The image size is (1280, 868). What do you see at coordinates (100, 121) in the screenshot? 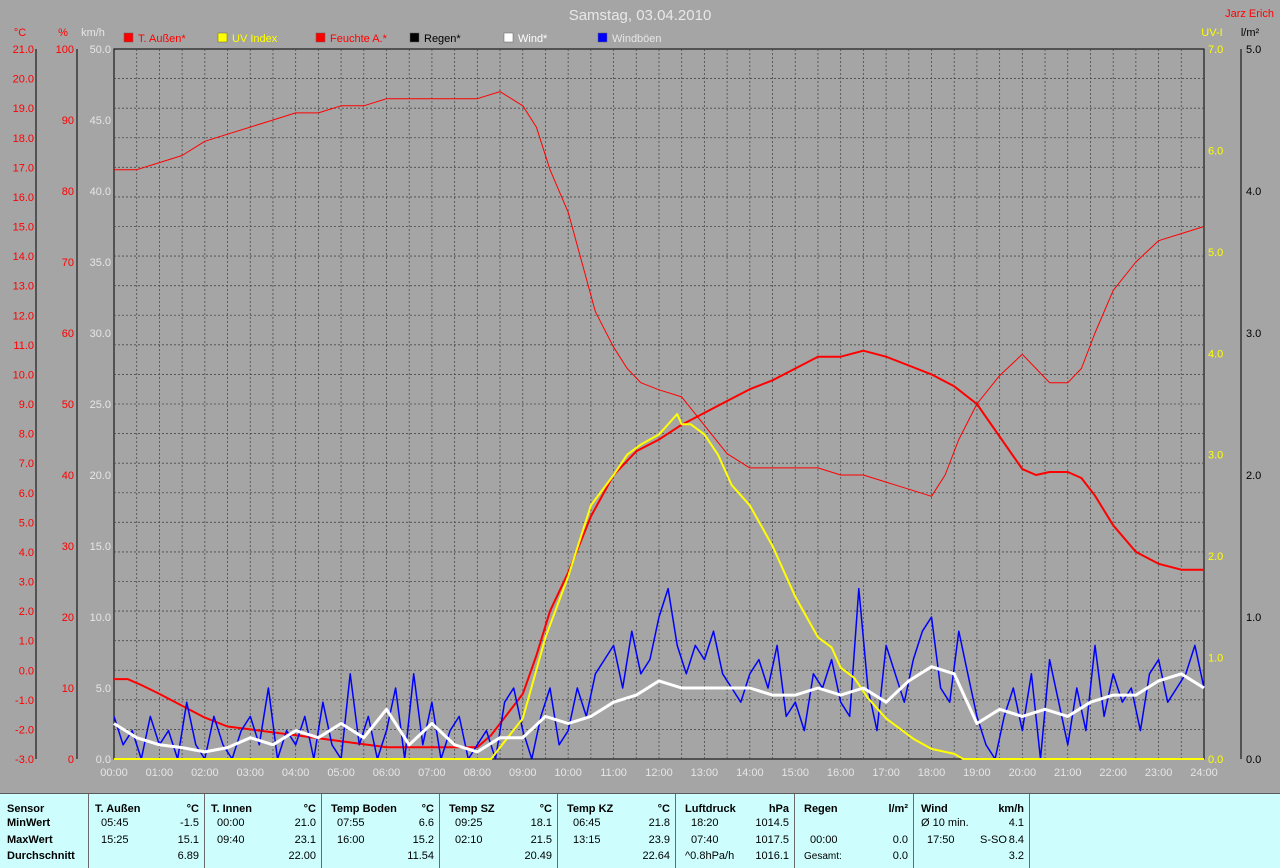
I see `wind-axis-tick: 45.0` at bounding box center [100, 121].